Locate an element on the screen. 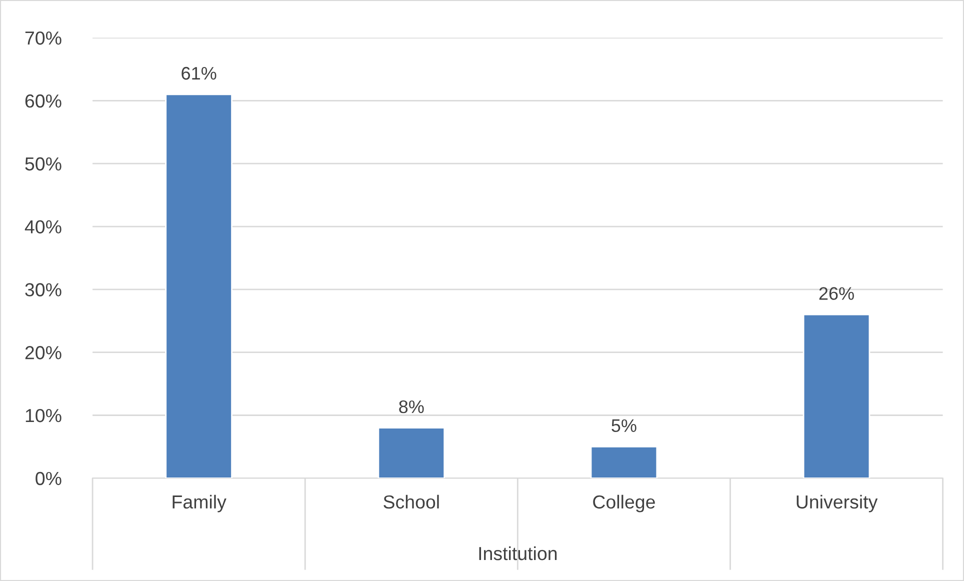 The width and height of the screenshot is (964, 581). x-tick-label: College is located at coordinates (624, 503).